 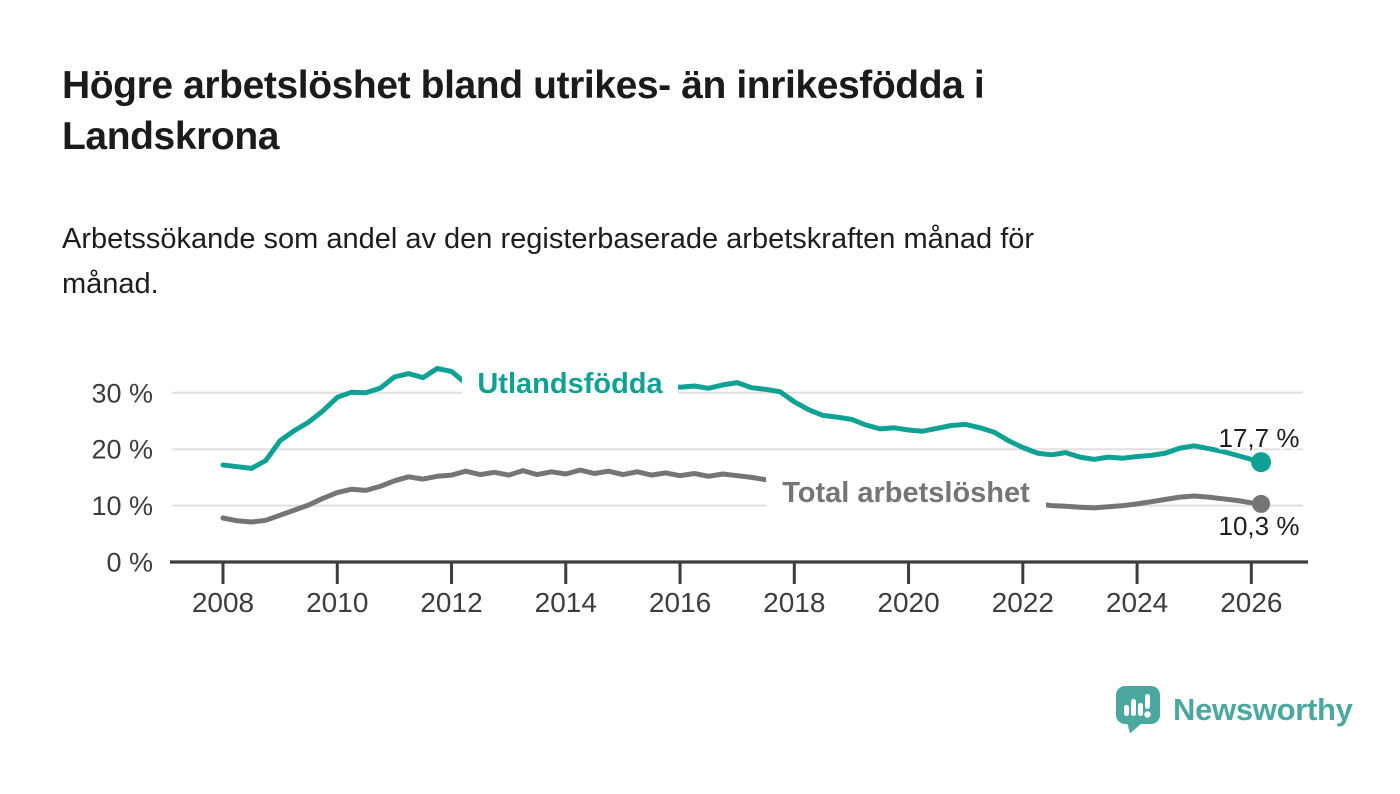 What do you see at coordinates (794, 602) in the screenshot?
I see `x-axis-tick-label: 2018` at bounding box center [794, 602].